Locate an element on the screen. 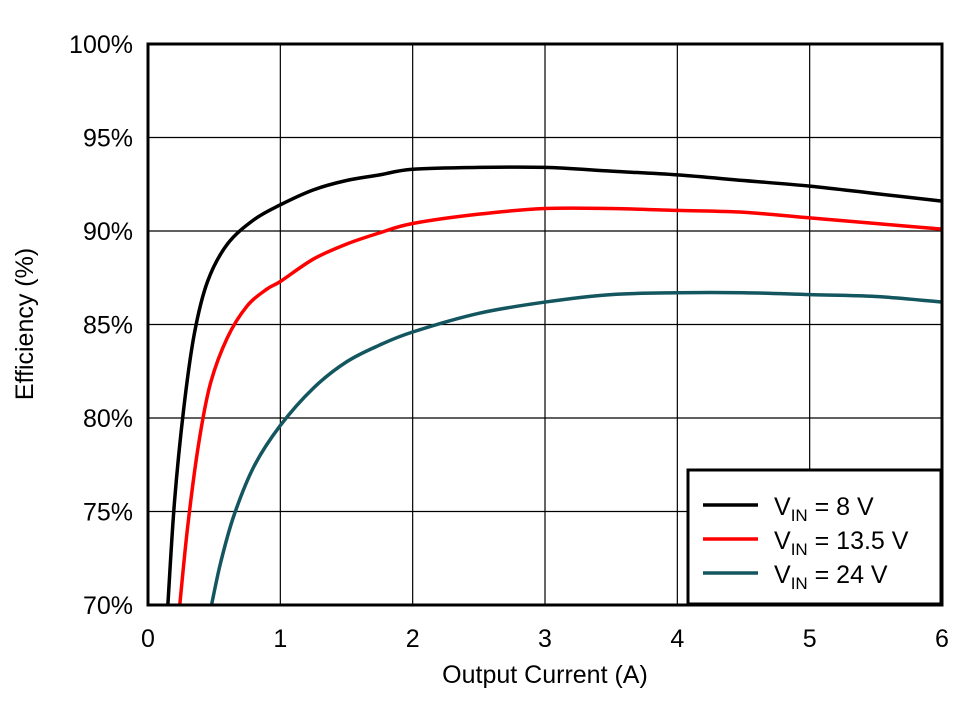  x-tick-label: 4 is located at coordinates (677, 639).